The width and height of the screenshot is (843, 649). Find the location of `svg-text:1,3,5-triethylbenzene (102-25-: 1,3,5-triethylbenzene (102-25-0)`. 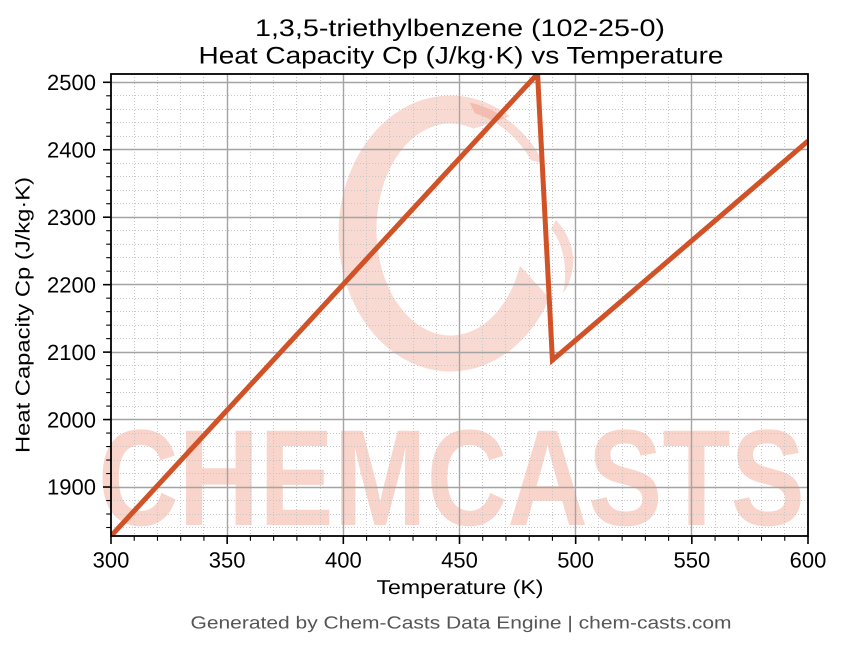

svg-text:1,3,5-triethylbenzene (102-25-: 1,3,5-triethylbenzene (102-25-0) is located at coordinates (460, 28).